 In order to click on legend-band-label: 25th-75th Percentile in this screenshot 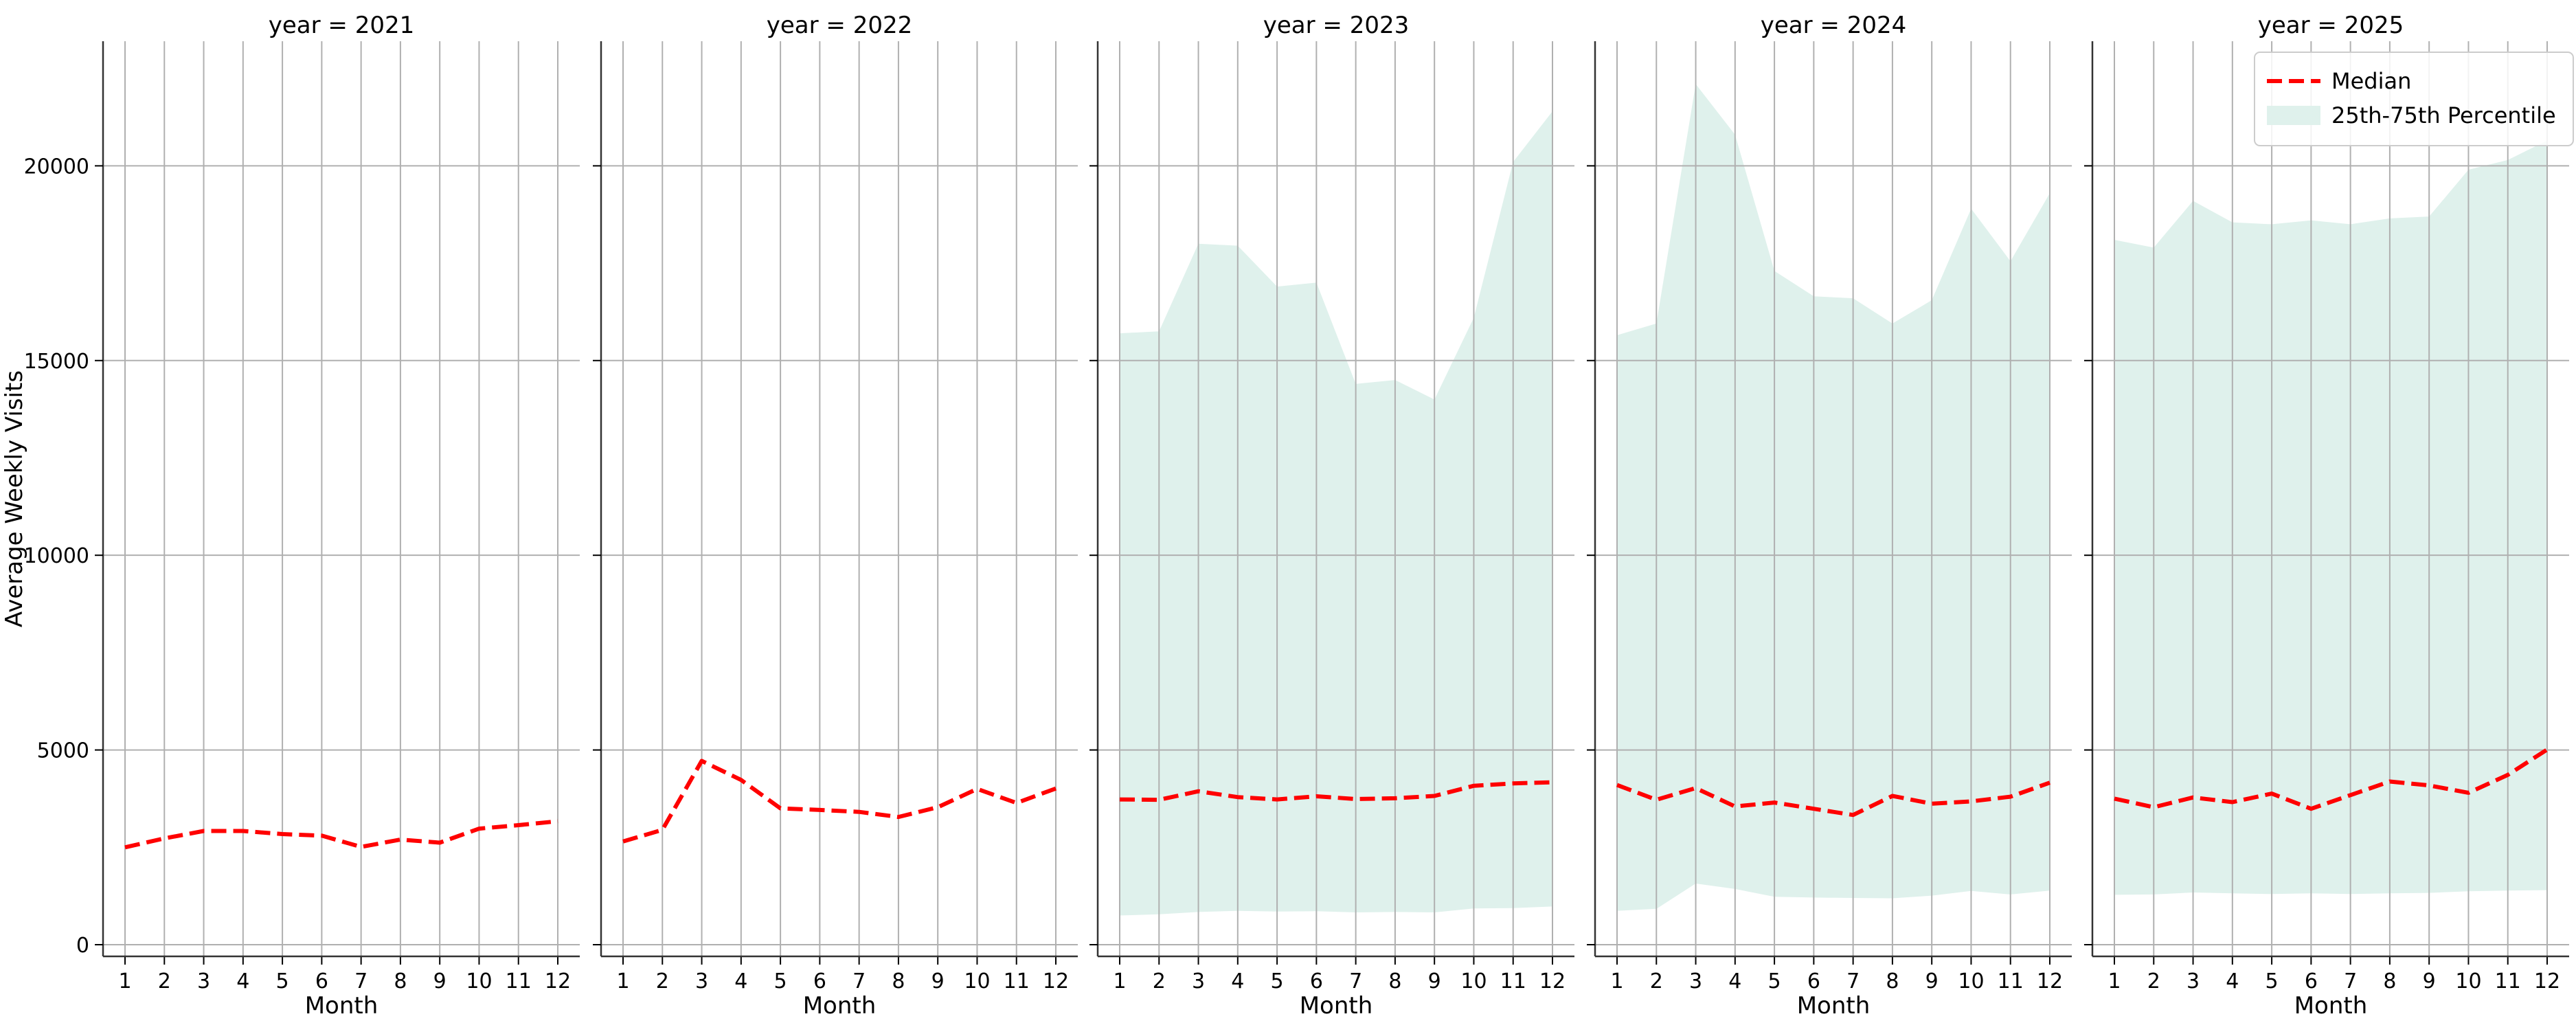, I will do `click(2443, 115)`.